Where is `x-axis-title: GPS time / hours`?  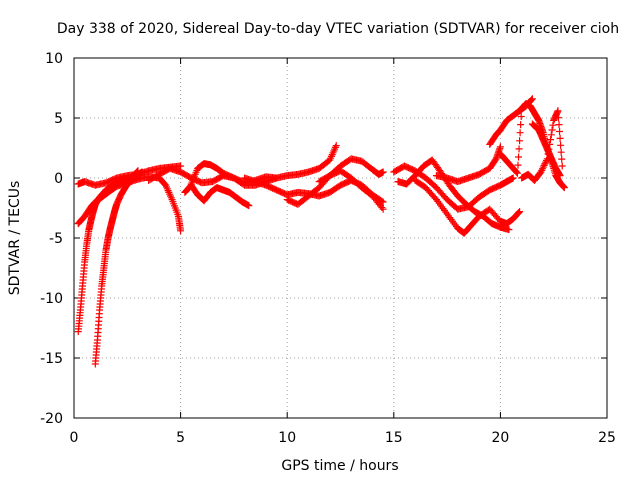 x-axis-title: GPS time / hours is located at coordinates (339, 466).